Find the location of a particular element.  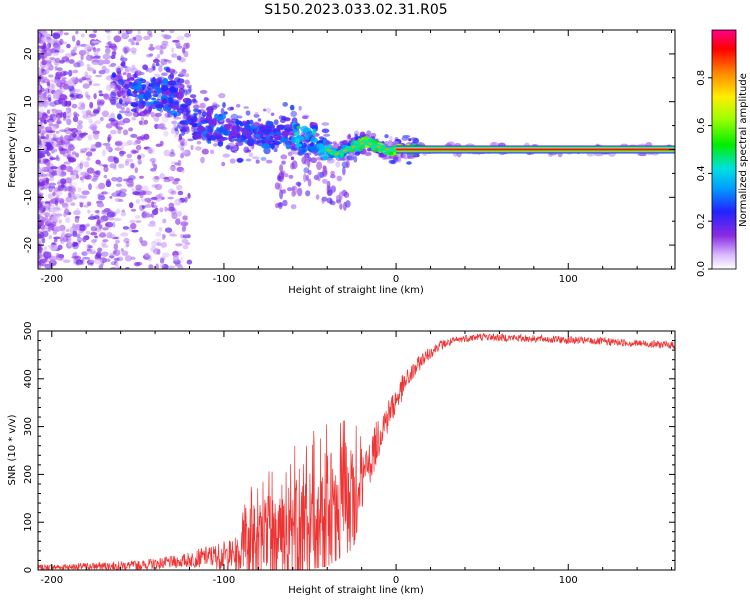

colorbar-tick-label: 0.4 is located at coordinates (701, 173).